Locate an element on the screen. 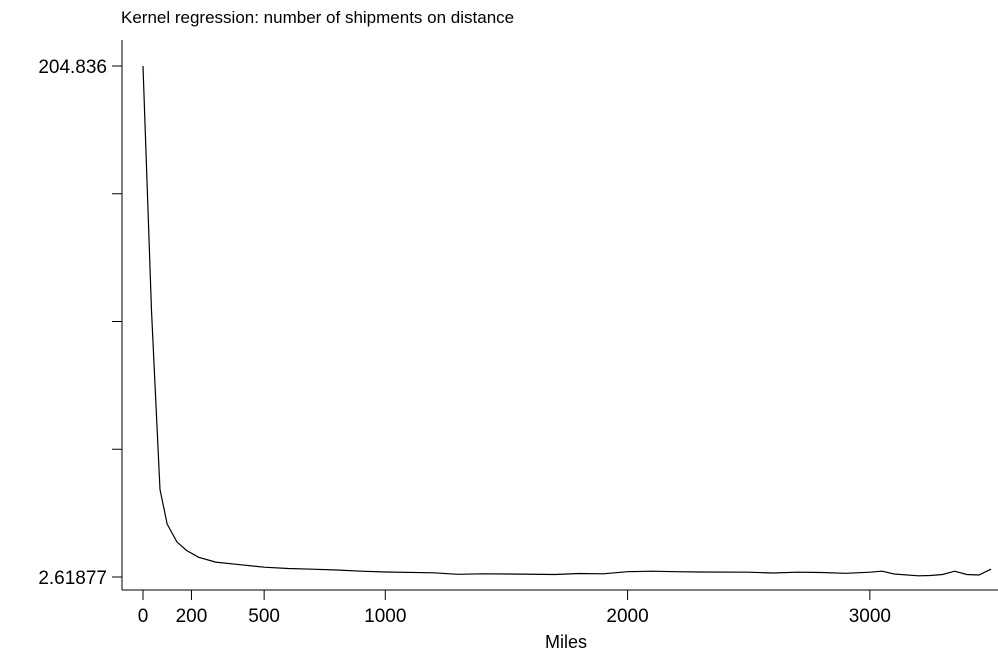  x-tick-label: 1000 is located at coordinates (385, 616).